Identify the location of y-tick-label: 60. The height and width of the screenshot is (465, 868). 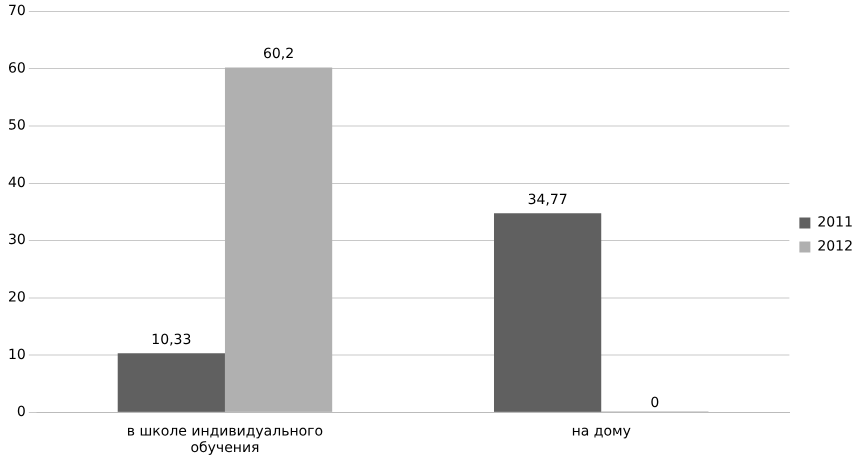
(17, 68).